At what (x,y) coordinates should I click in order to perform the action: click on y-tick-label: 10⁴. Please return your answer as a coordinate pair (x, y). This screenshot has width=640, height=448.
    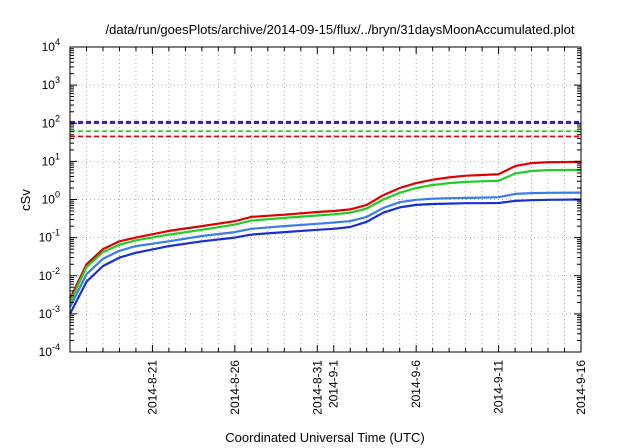
    Looking at the image, I should click on (51, 45).